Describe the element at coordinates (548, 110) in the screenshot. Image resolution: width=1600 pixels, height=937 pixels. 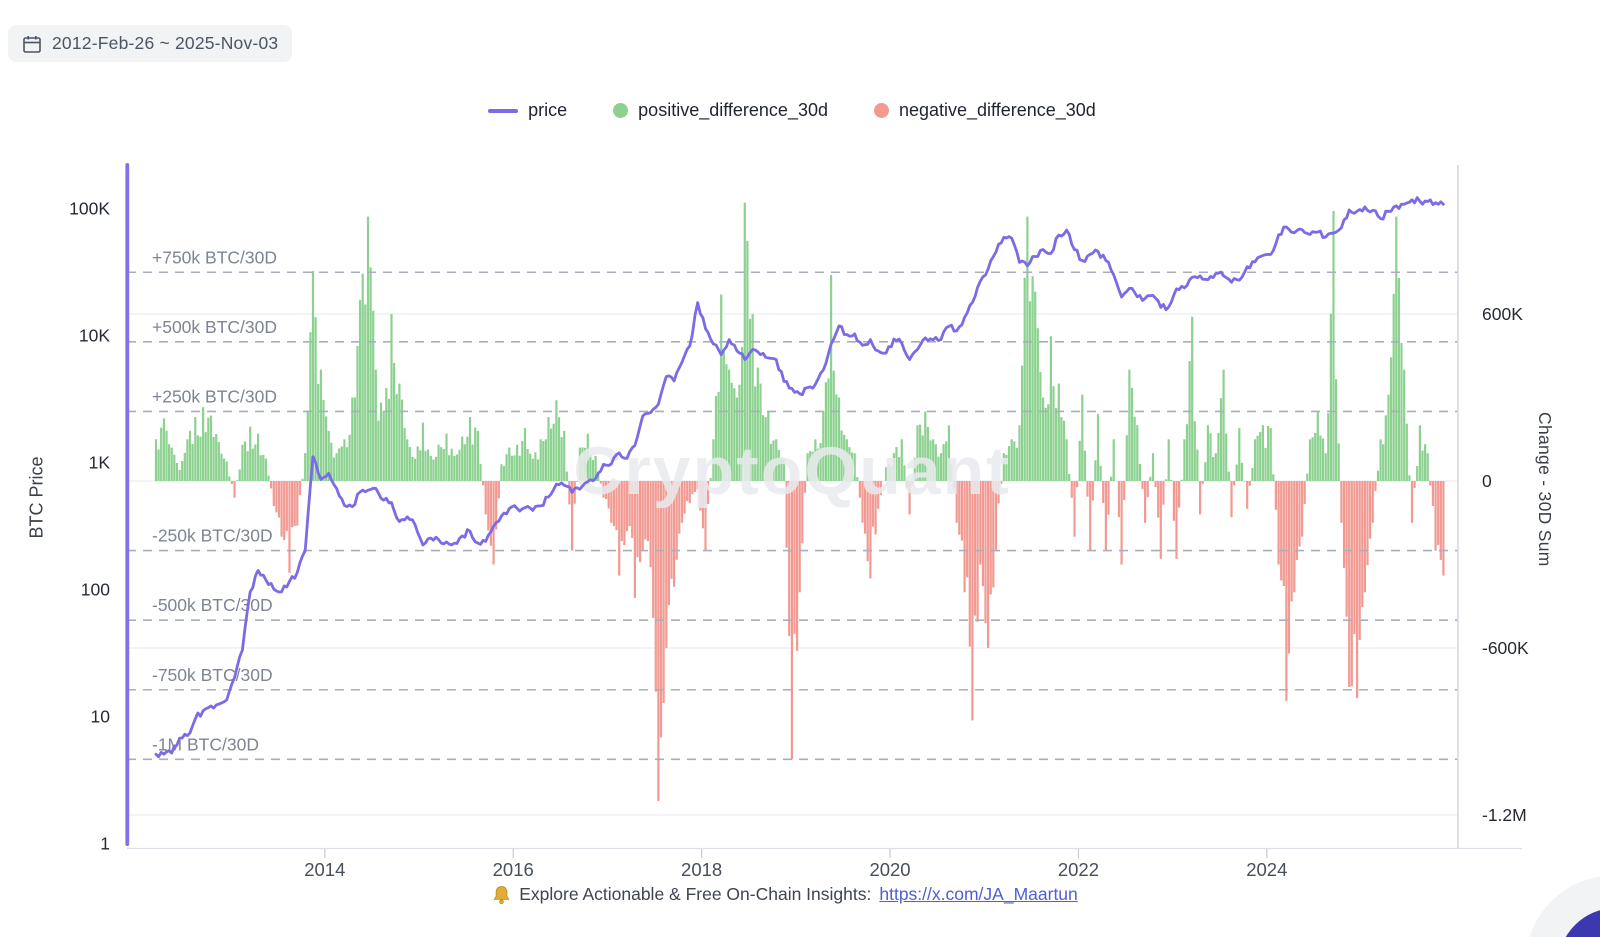
I see `legend-label: price` at that location.